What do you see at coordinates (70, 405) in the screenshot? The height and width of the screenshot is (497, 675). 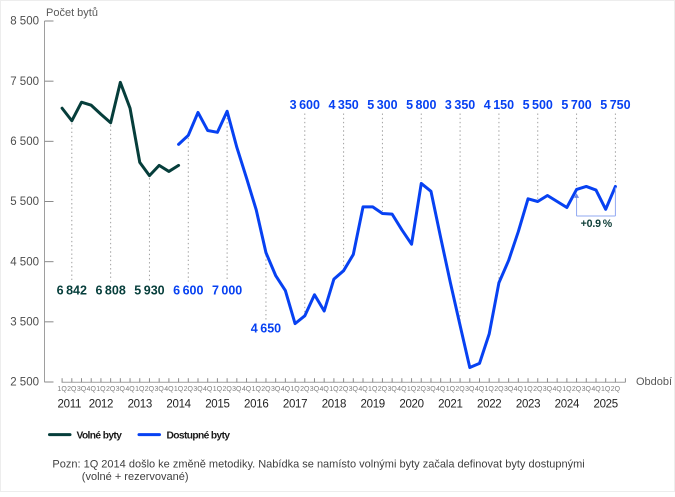 I see `svg-text: 2011` at bounding box center [70, 405].